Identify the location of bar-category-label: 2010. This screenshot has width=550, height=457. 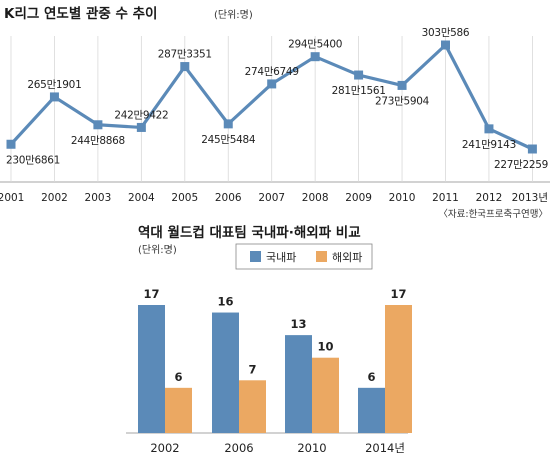
(311, 448).